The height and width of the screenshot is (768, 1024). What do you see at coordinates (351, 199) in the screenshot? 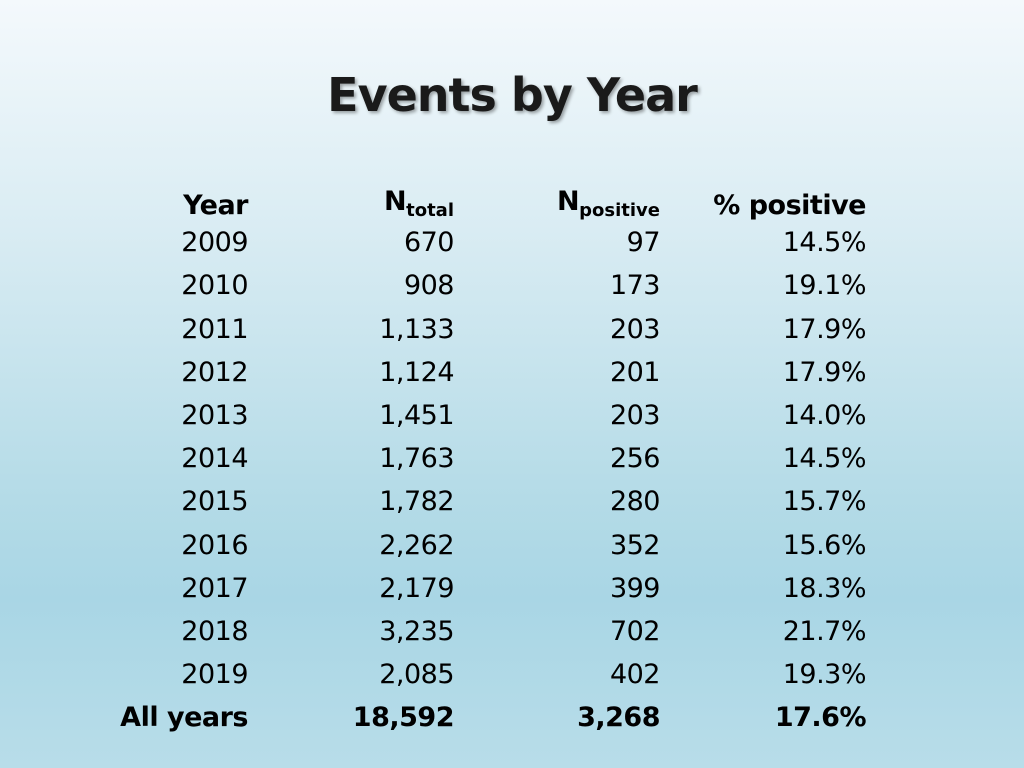
I see `header-n-total: Ntotal` at bounding box center [351, 199].